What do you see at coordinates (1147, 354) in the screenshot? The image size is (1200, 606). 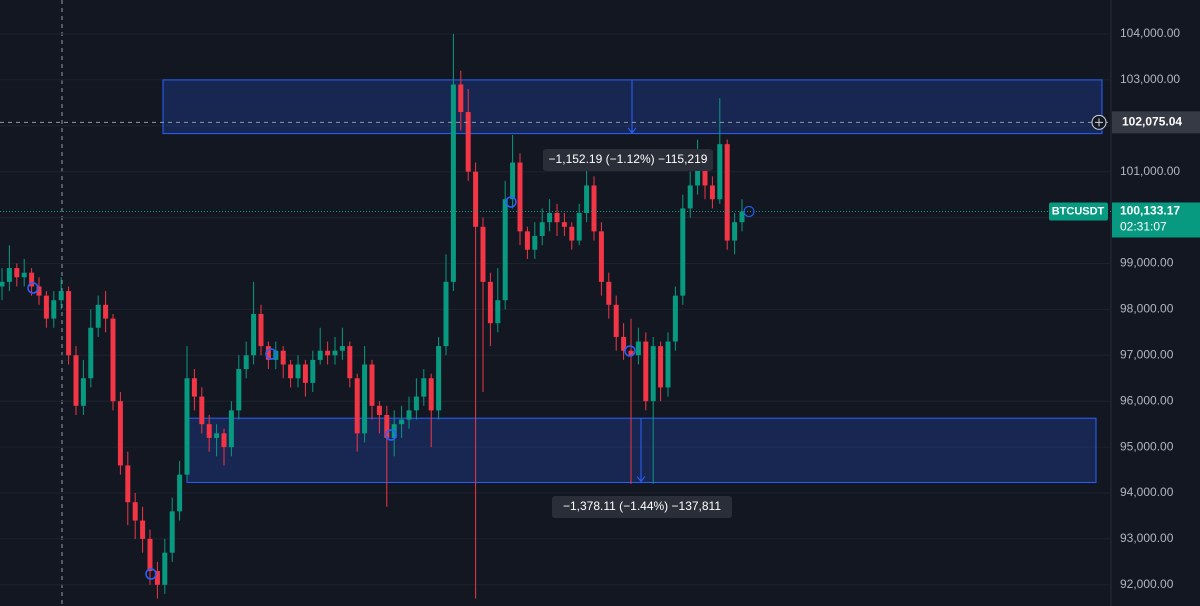 I see `y-tick-label: 97,000.00` at bounding box center [1147, 354].